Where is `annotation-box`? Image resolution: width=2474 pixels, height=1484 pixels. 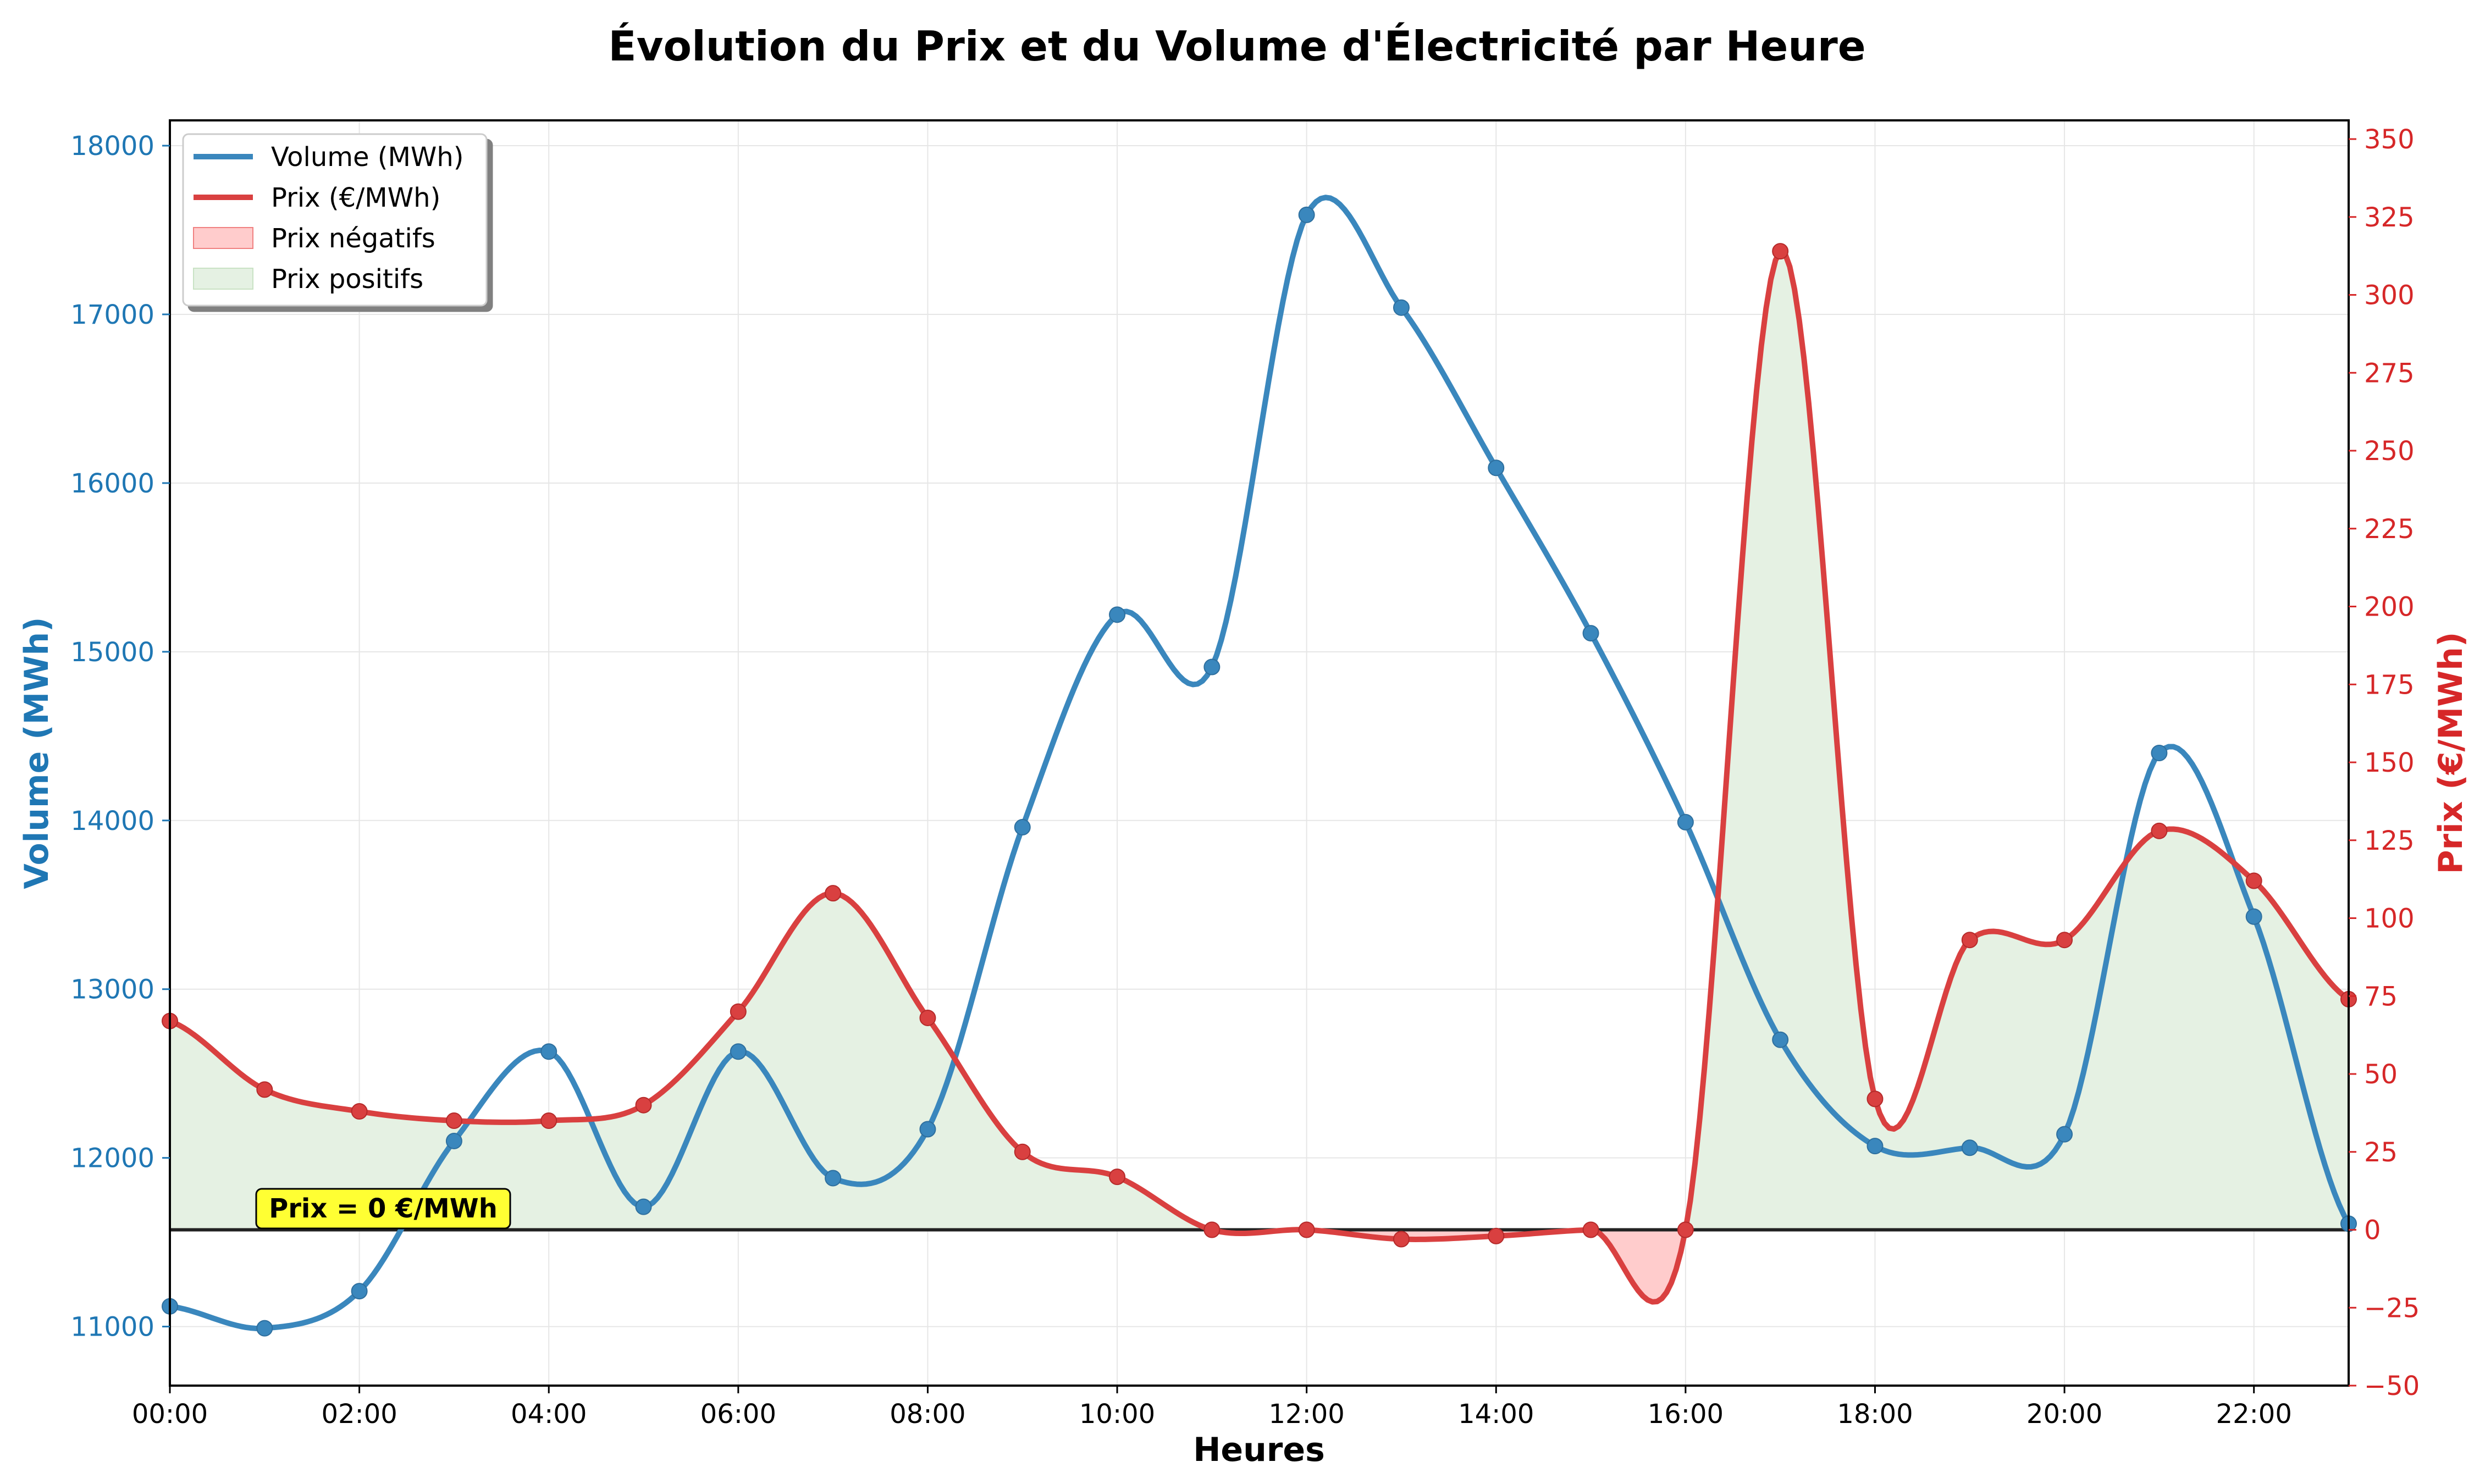 annotation-box is located at coordinates (383, 1209).